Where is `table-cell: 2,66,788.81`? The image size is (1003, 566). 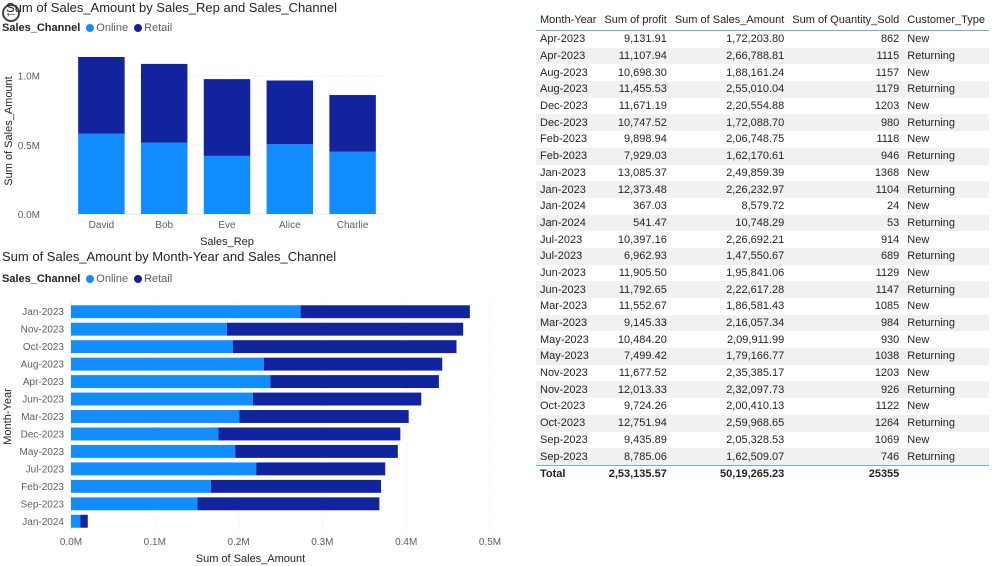
table-cell: 2,66,788.81 is located at coordinates (729, 56).